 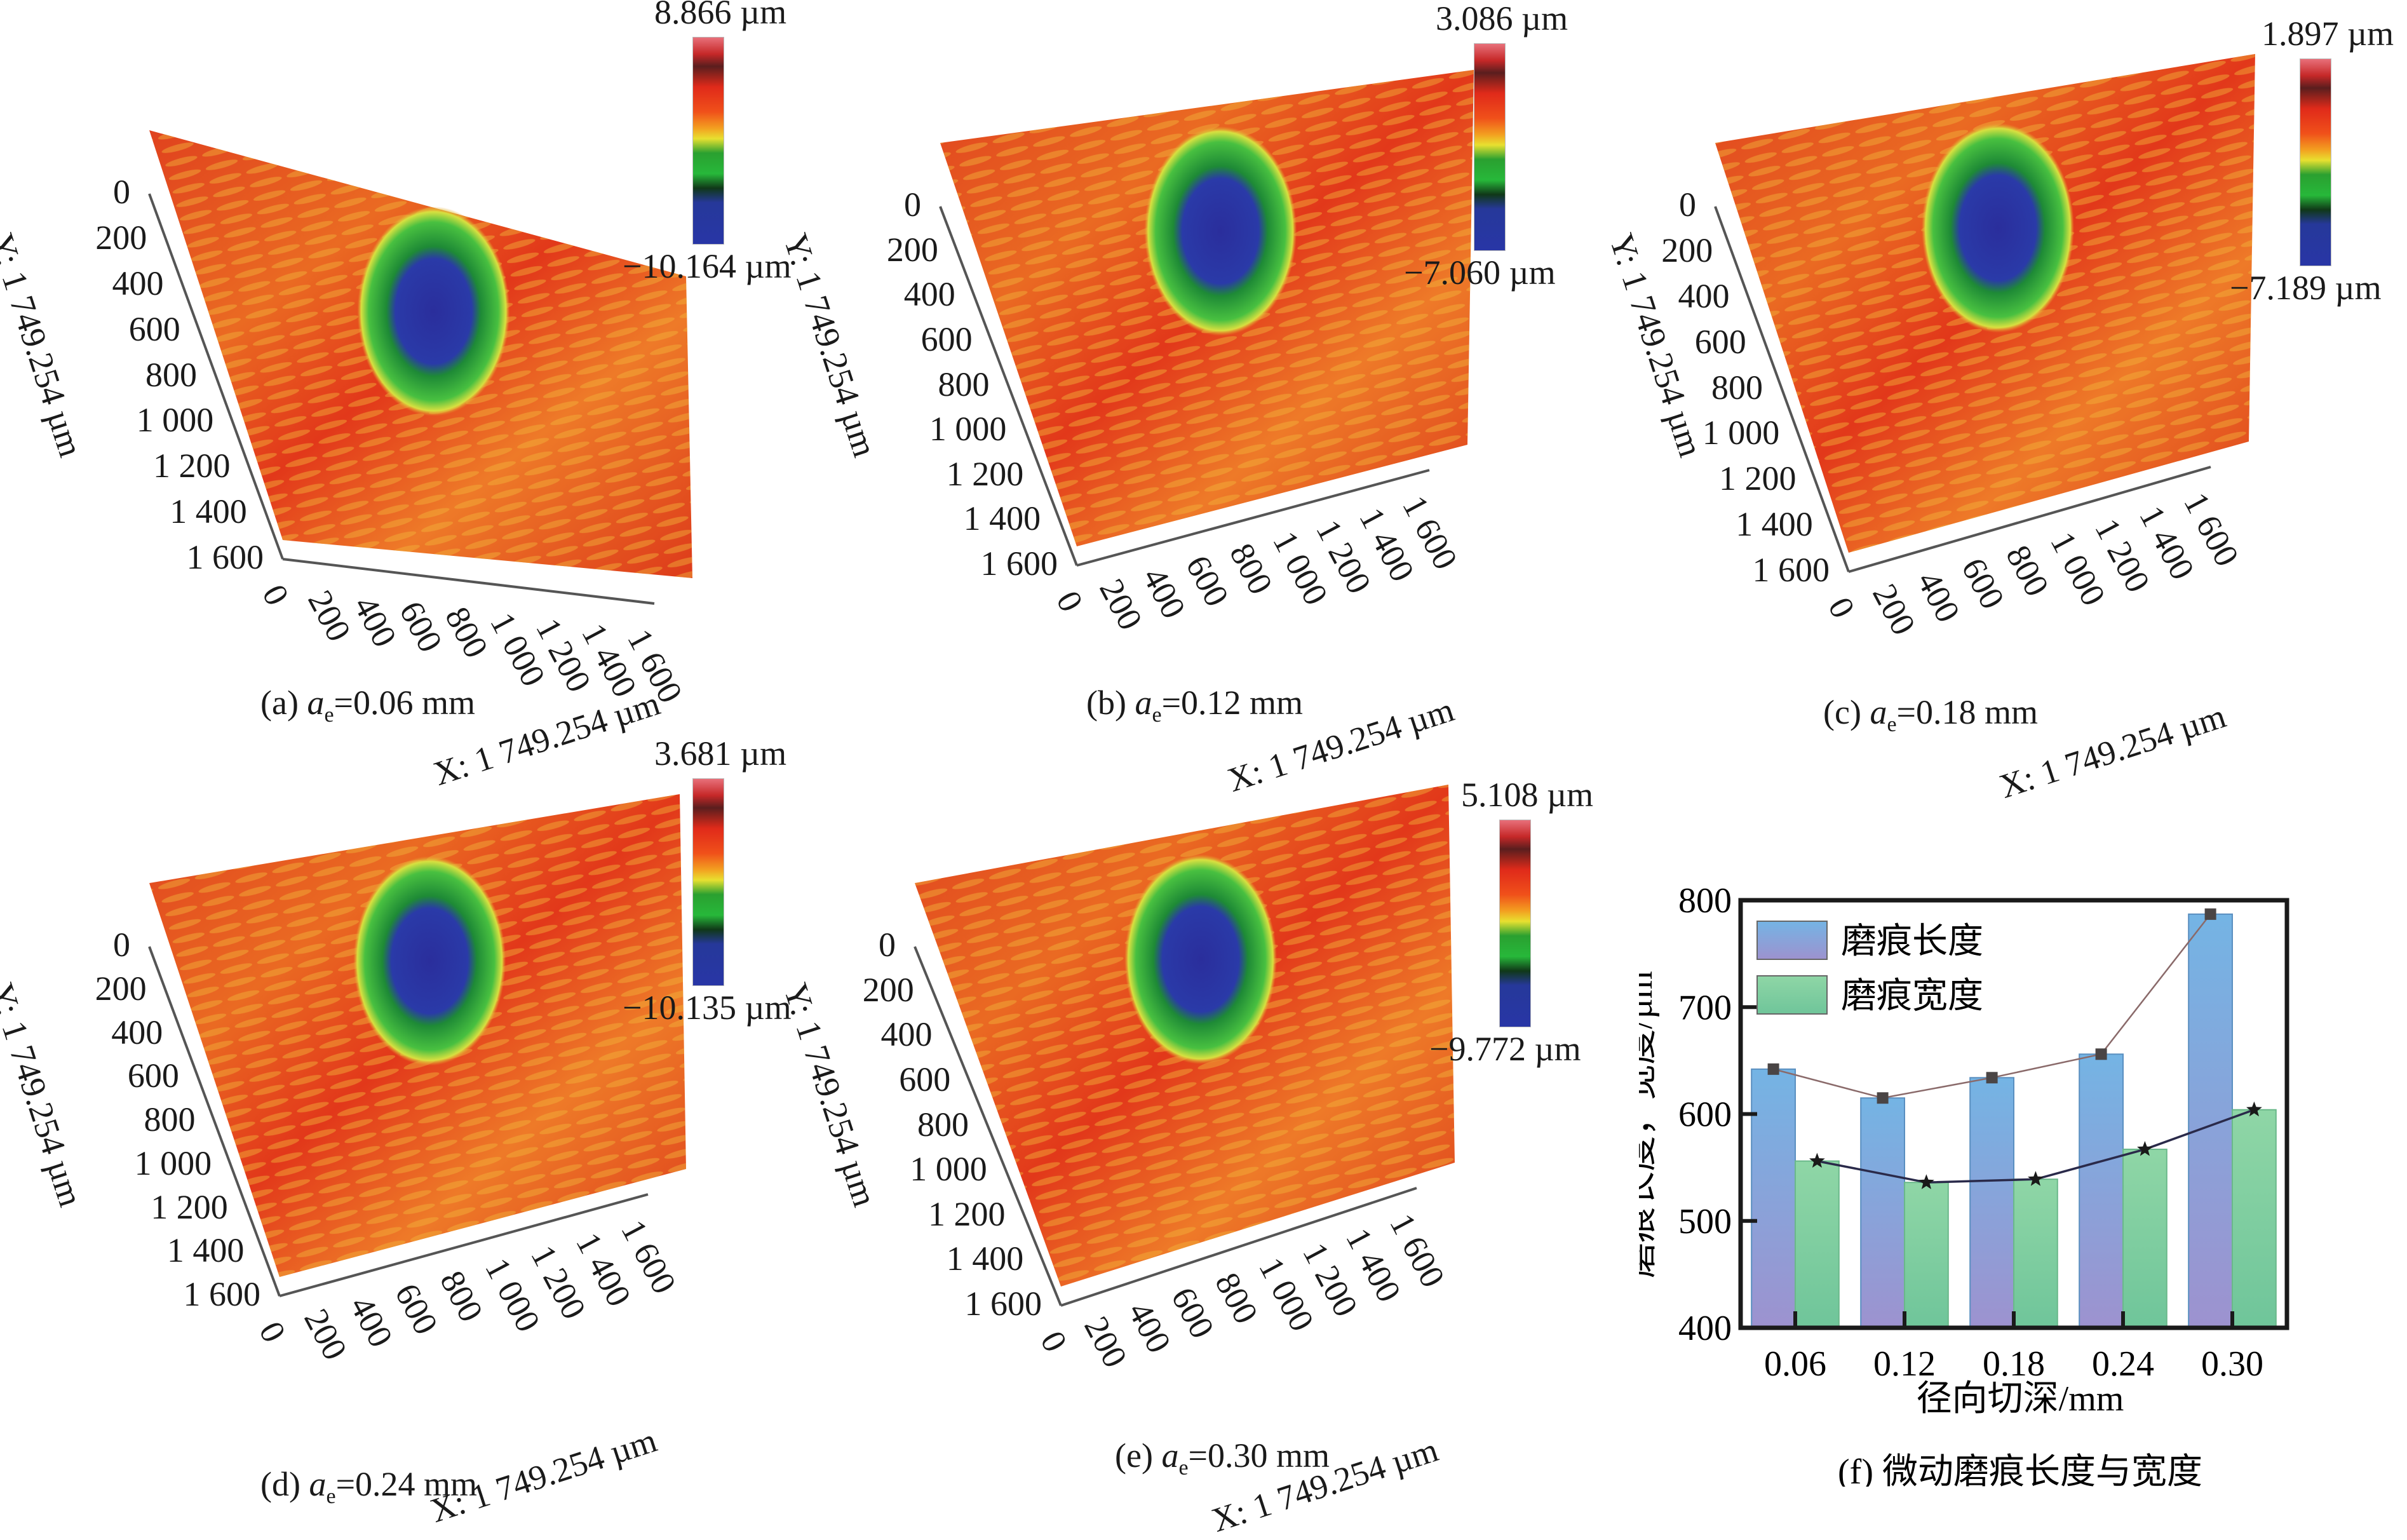 What do you see at coordinates (1705, 1007) in the screenshot?
I see `y-tick-label: 700` at bounding box center [1705, 1007].